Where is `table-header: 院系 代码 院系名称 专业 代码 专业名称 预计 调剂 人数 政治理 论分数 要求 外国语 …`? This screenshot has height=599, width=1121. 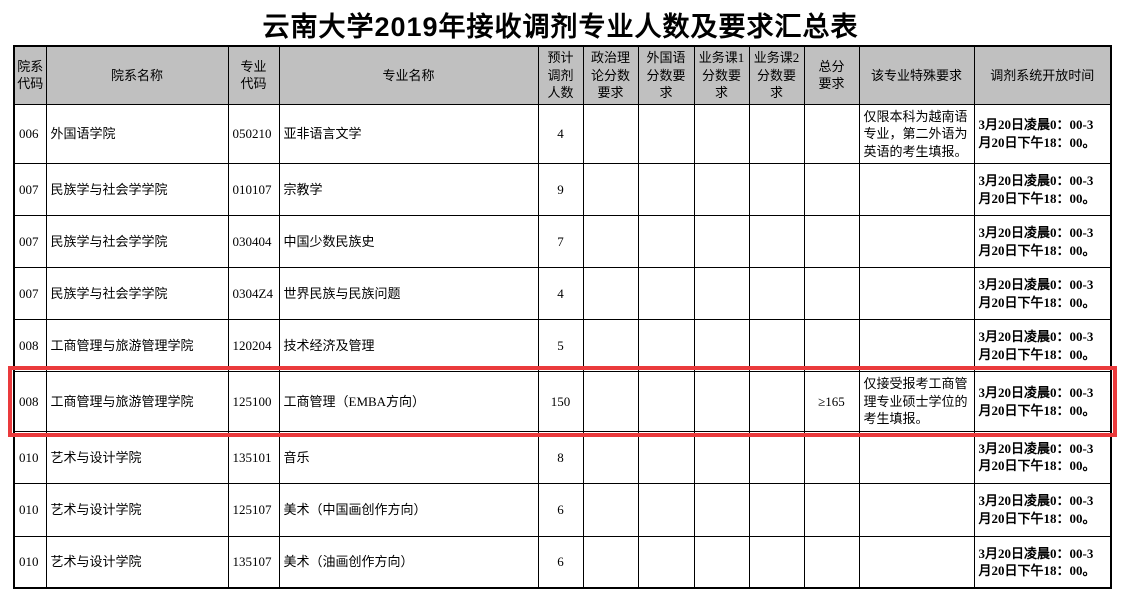 table-header: 院系 代码 院系名称 专业 代码 专业名称 预计 调剂 人数 政治理 论分数 要求 外国语 … is located at coordinates (562, 75).